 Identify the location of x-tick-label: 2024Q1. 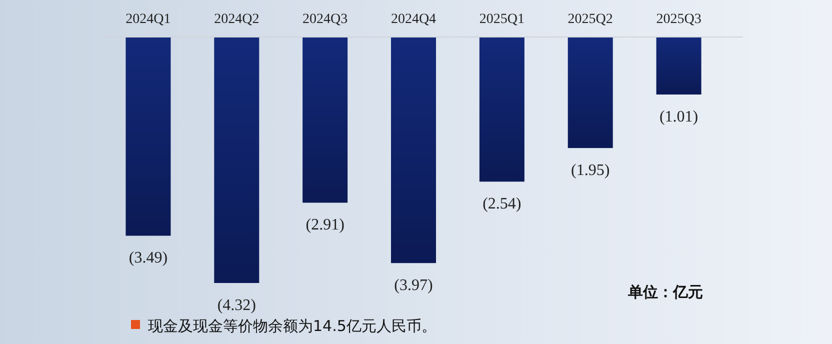
(148, 19).